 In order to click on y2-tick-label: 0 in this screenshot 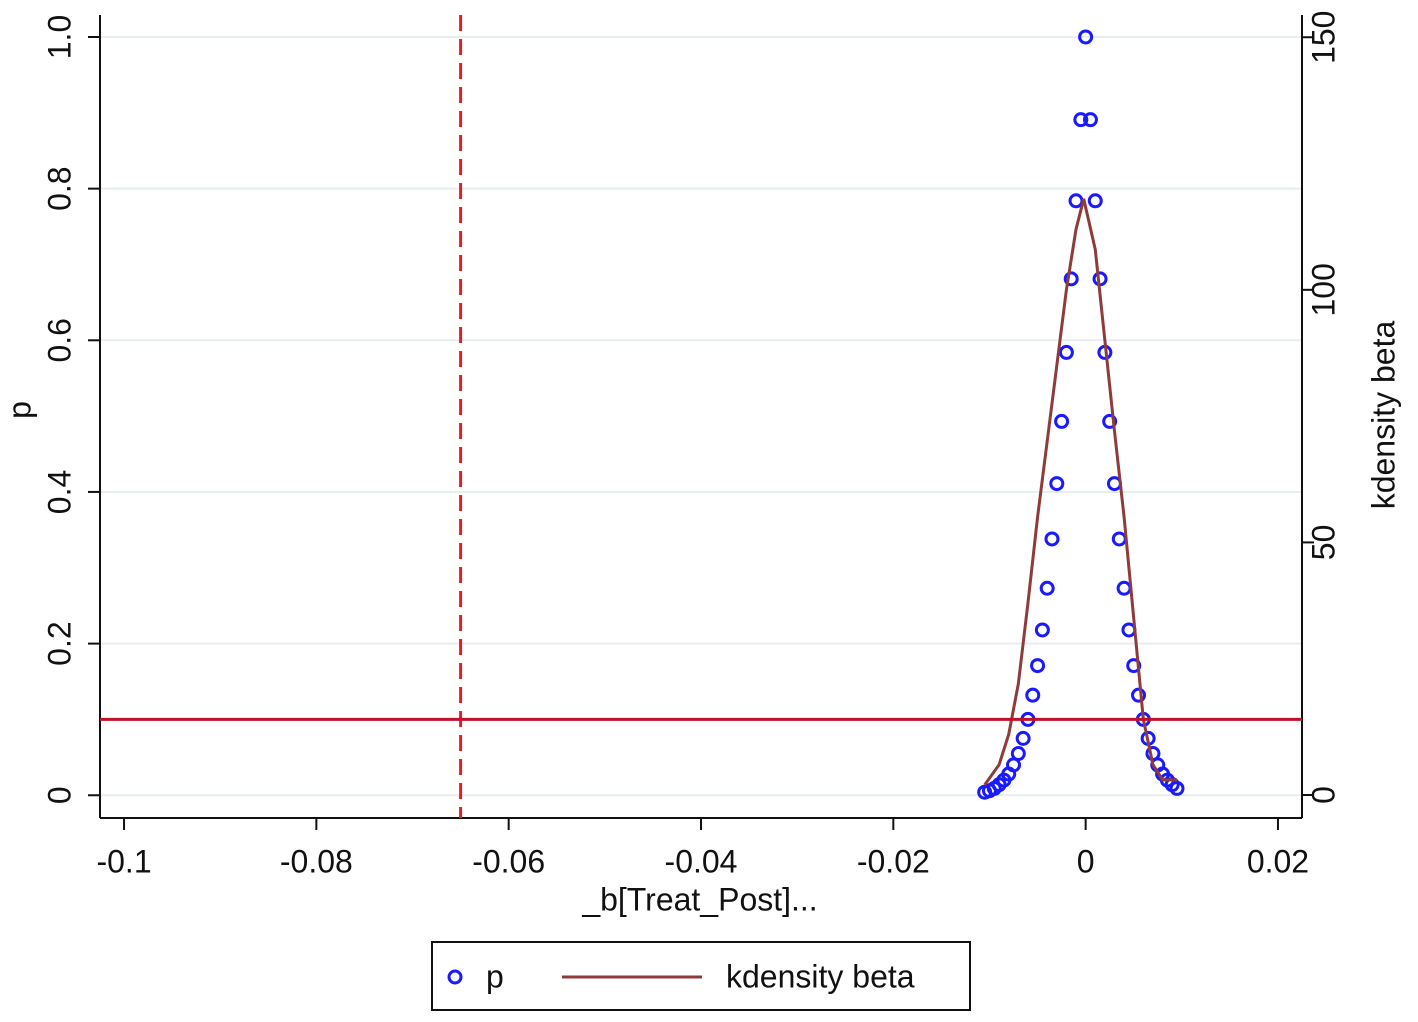, I will do `click(1323, 795)`.